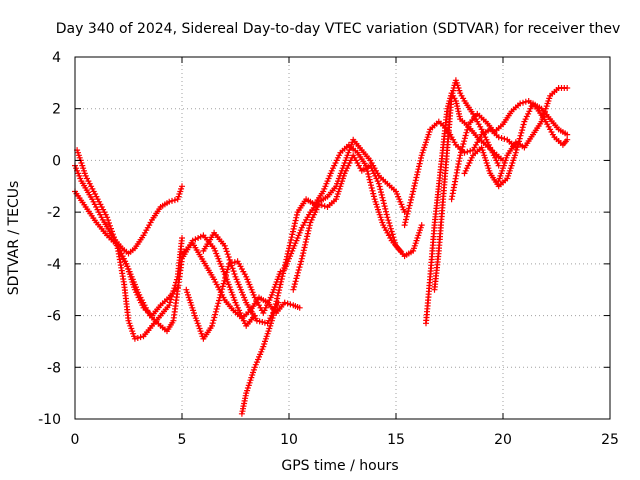 The height and width of the screenshot is (480, 640). I want to click on y-tick-label: -4, so click(54, 265).